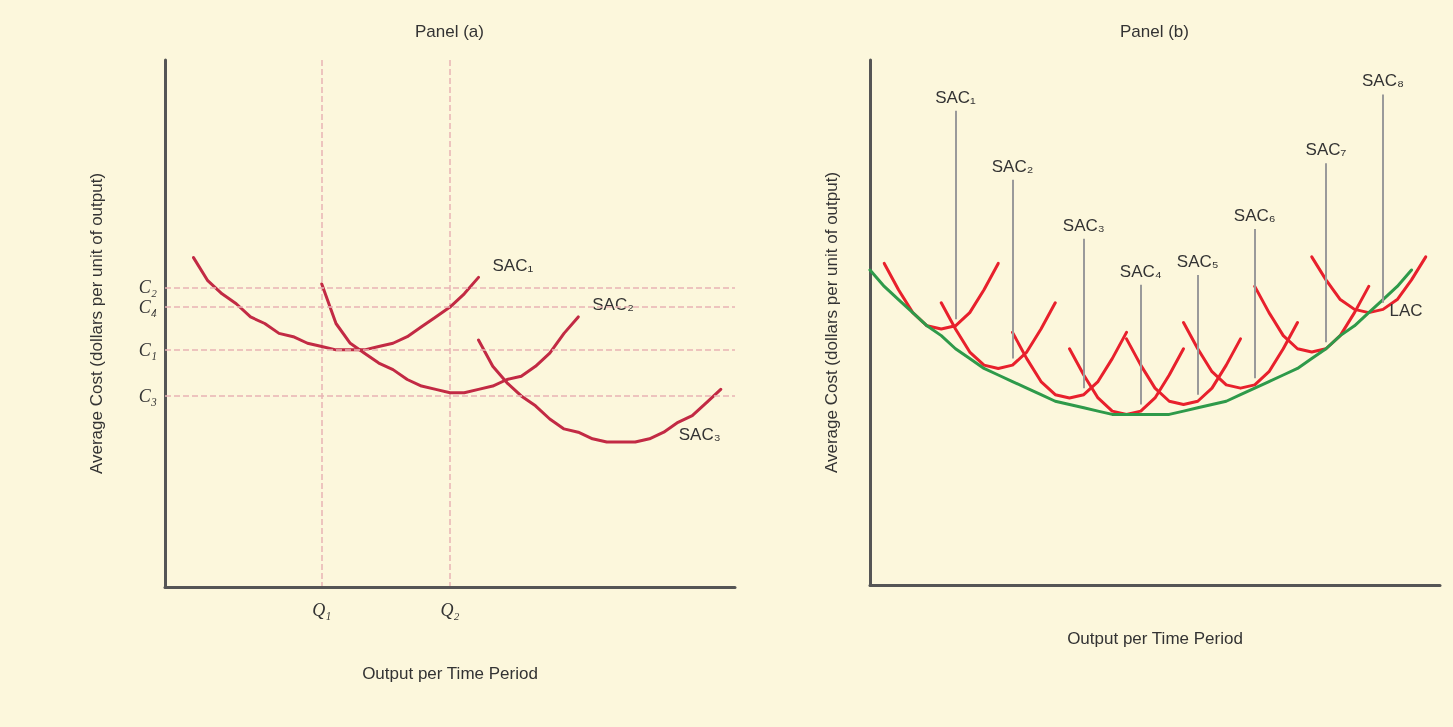 The image size is (1453, 727). What do you see at coordinates (147, 349) in the screenshot?
I see `ref-line-label: C₁` at bounding box center [147, 349].